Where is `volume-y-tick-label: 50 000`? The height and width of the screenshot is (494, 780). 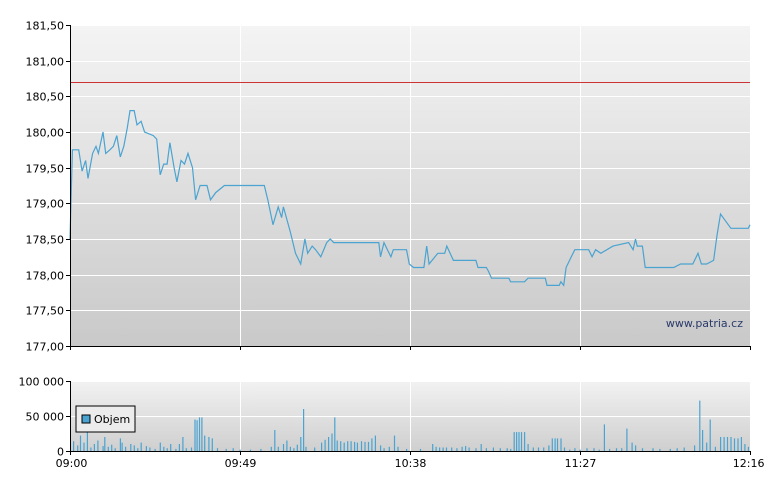 volume-y-tick-label: 50 000 is located at coordinates (45, 417).